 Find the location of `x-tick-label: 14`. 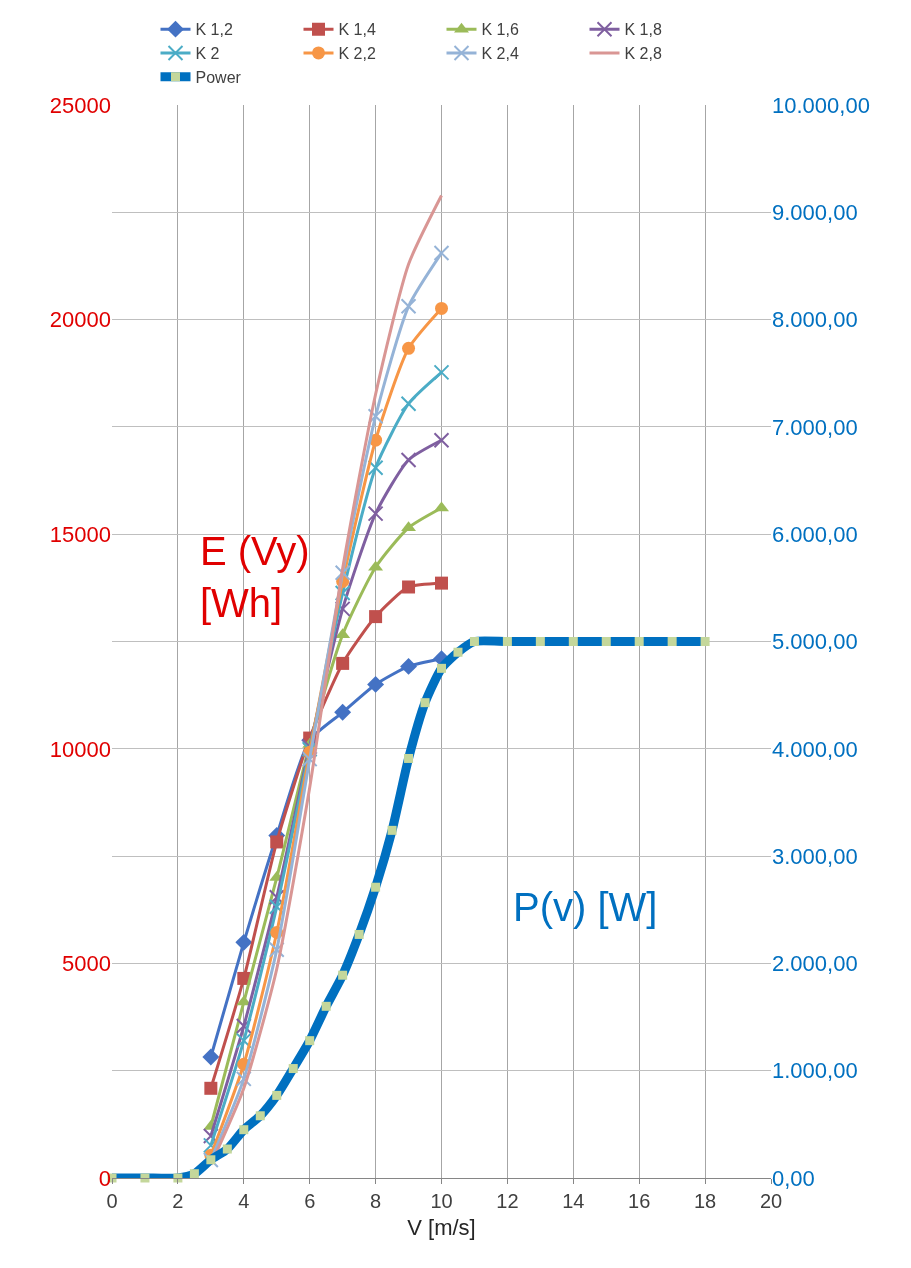

x-tick-label: 14 is located at coordinates (573, 1201).